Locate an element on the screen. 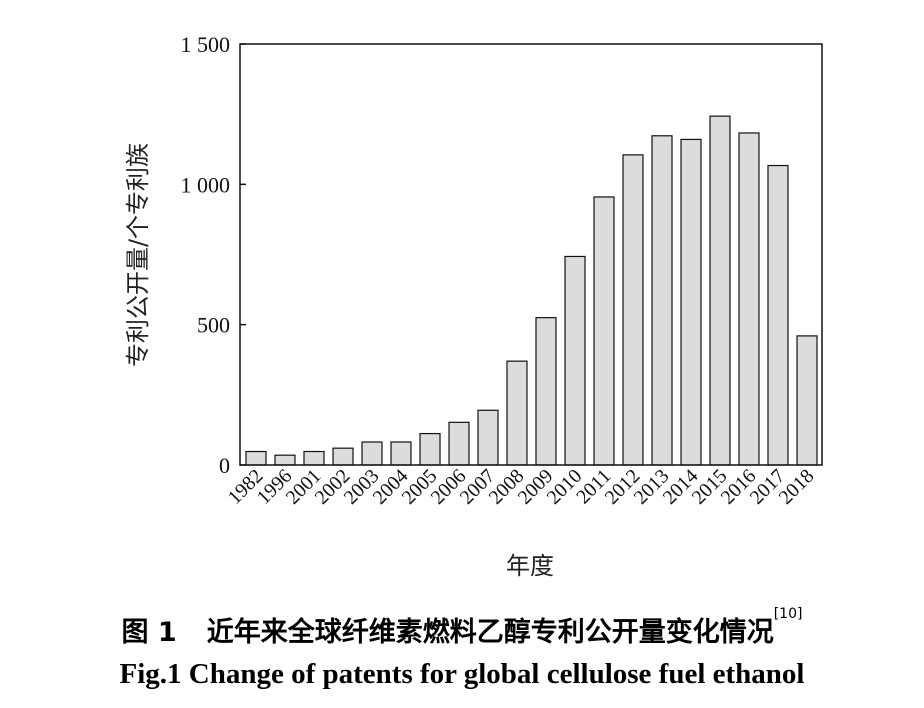 The height and width of the screenshot is (708, 924). bar-2010 is located at coordinates (575, 360).